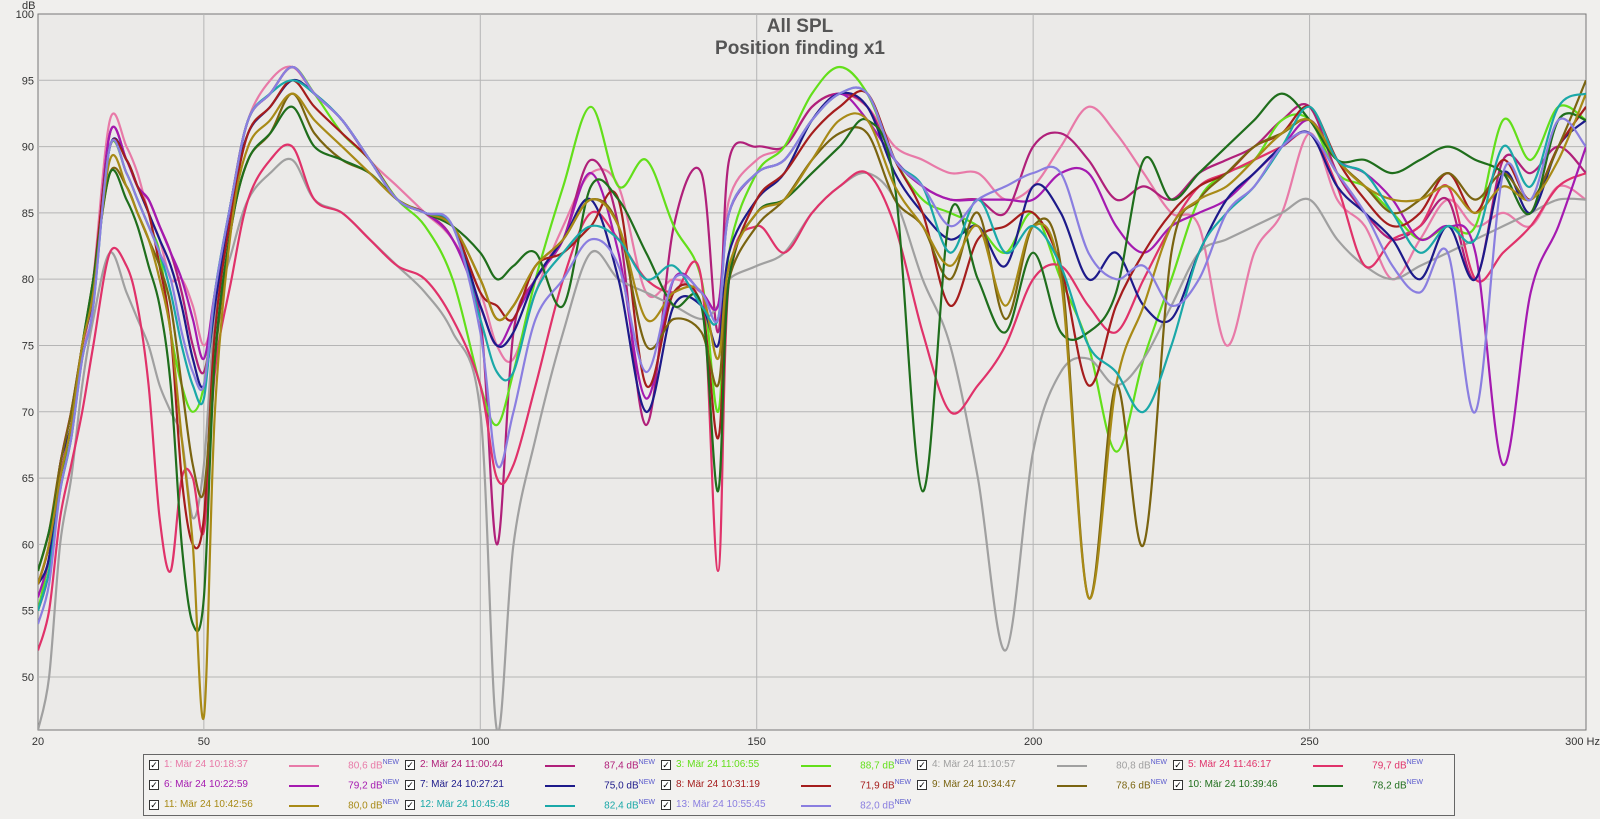  I want to click on x-tick-label: 50, so click(204, 742).